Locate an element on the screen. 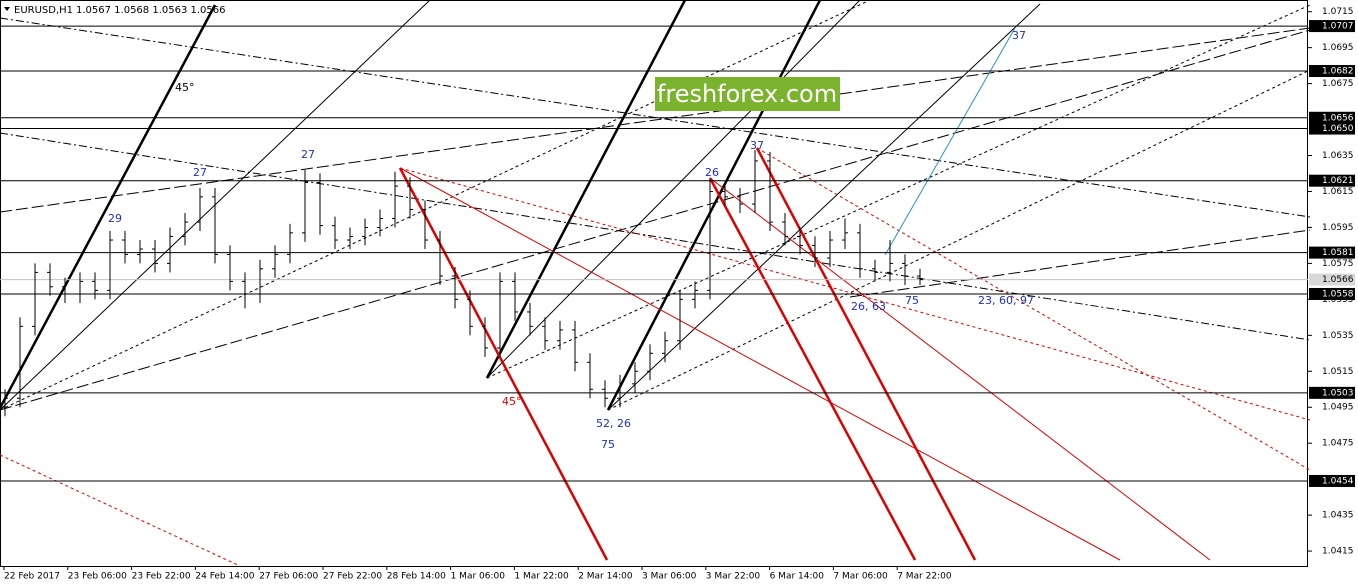 The height and width of the screenshot is (584, 1358). annotation: 26 is located at coordinates (712, 172).